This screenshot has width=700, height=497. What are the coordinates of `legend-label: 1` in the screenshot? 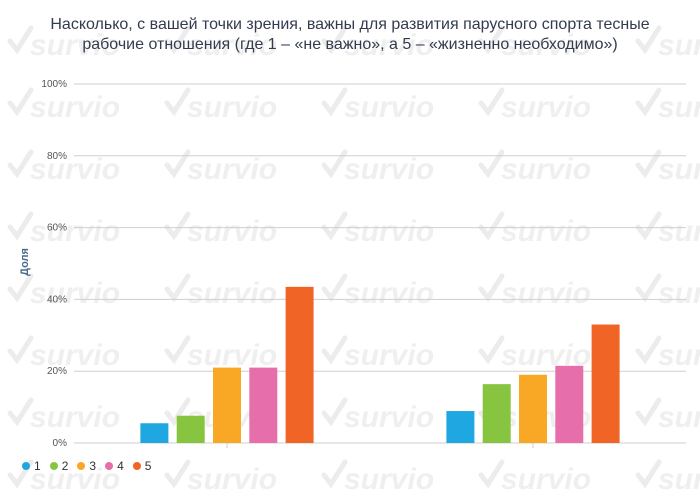 It's located at (37, 466).